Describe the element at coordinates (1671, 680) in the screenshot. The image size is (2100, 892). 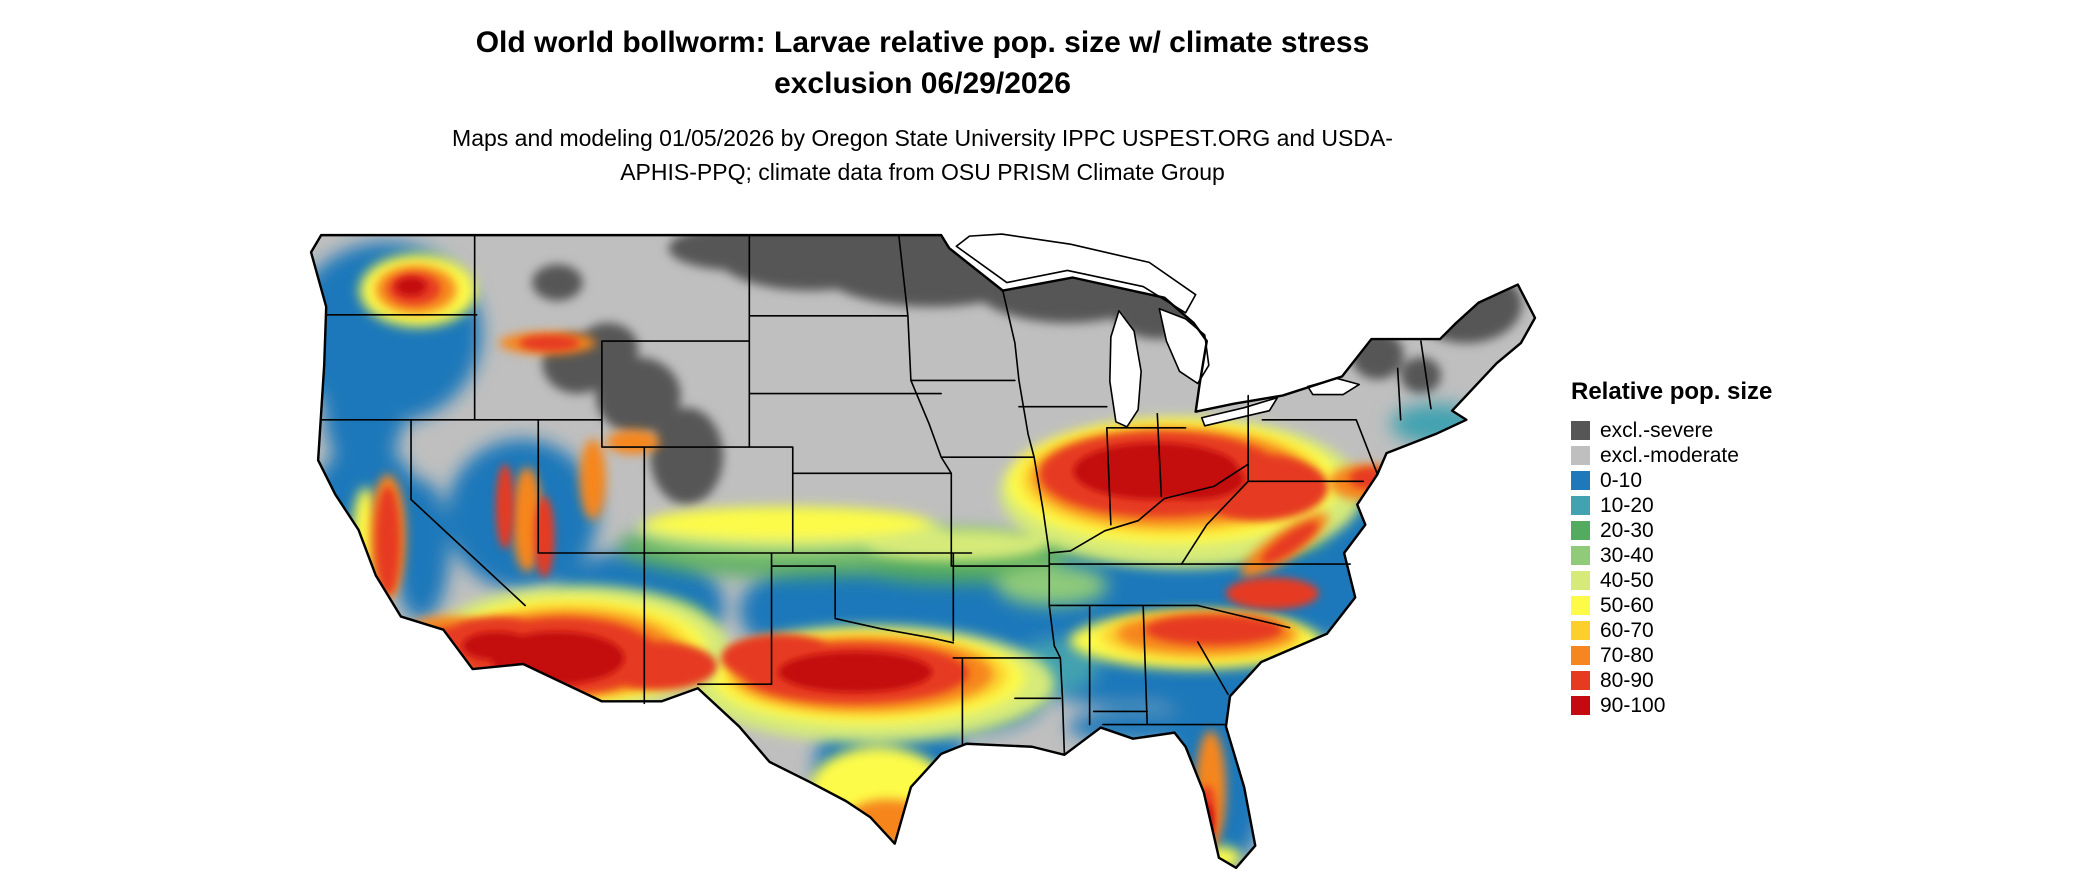
I see `legend-item: 80-90` at that location.